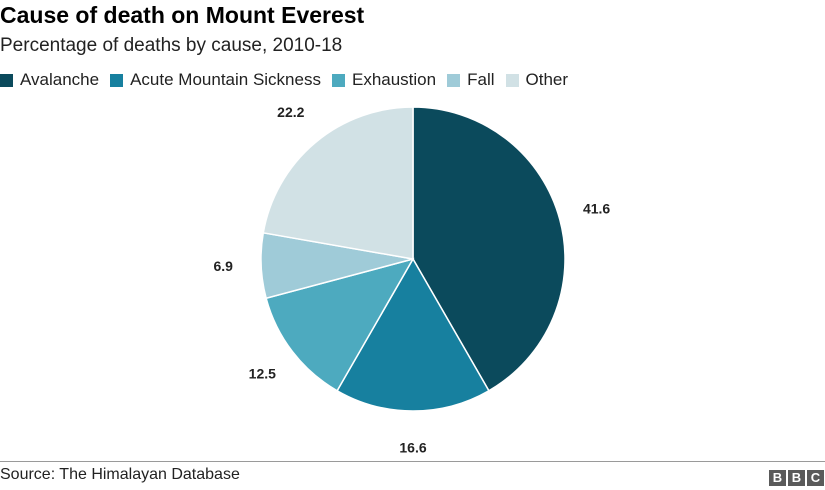 The height and width of the screenshot is (490, 825). I want to click on data-label: 16.6, so click(412, 448).